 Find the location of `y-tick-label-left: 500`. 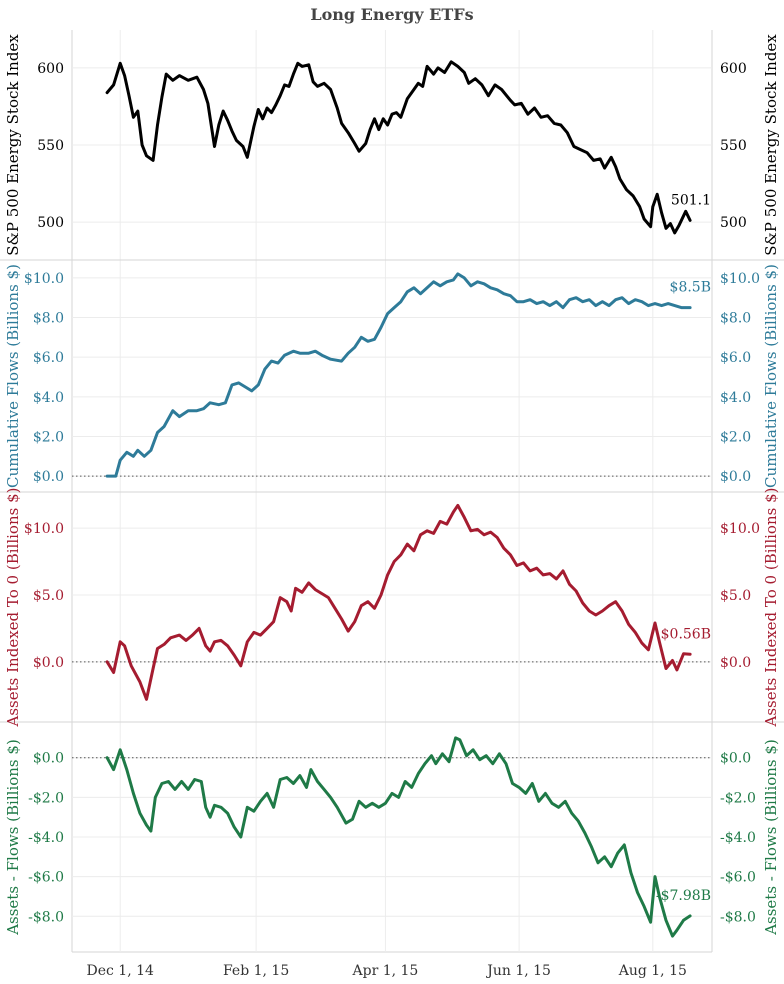

y-tick-label-left: 500 is located at coordinates (50, 223).